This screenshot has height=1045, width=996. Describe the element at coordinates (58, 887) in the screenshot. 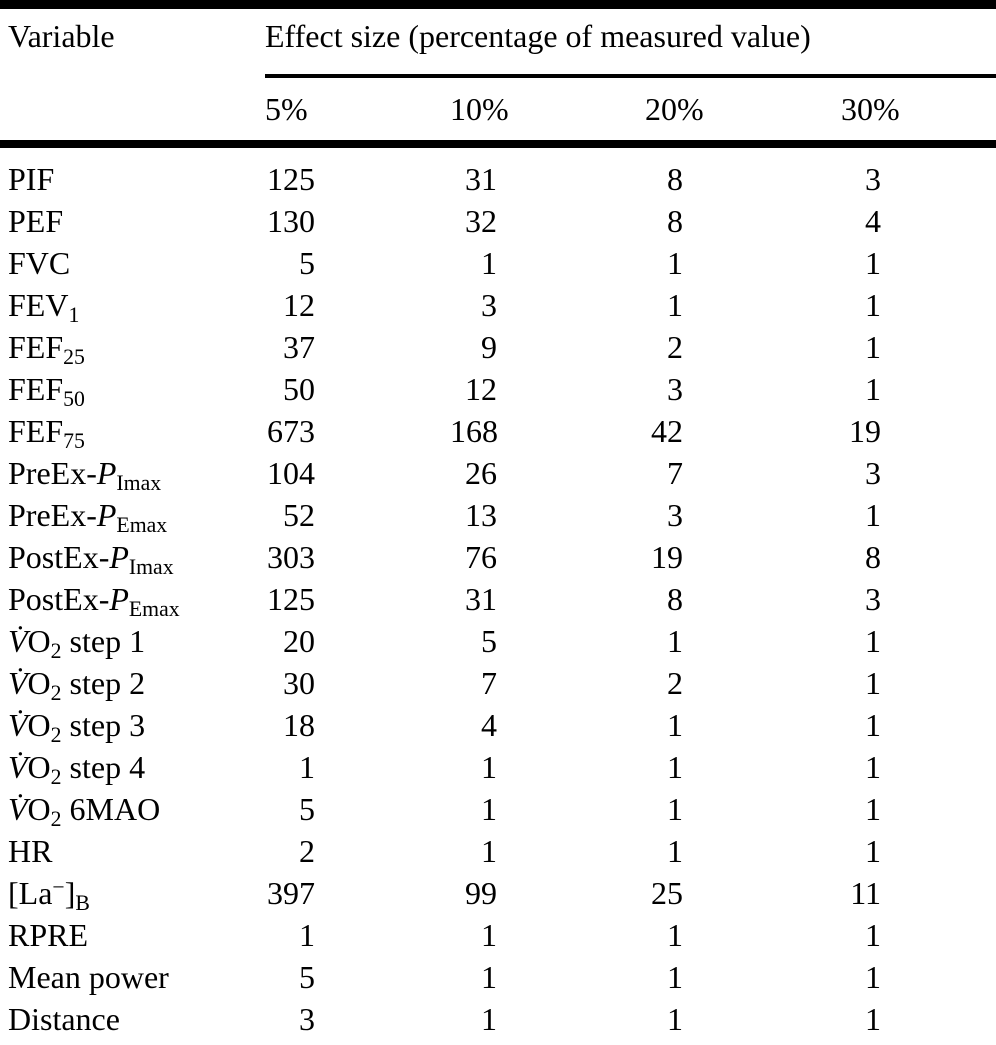

I see `variable-label-segment: −` at that location.